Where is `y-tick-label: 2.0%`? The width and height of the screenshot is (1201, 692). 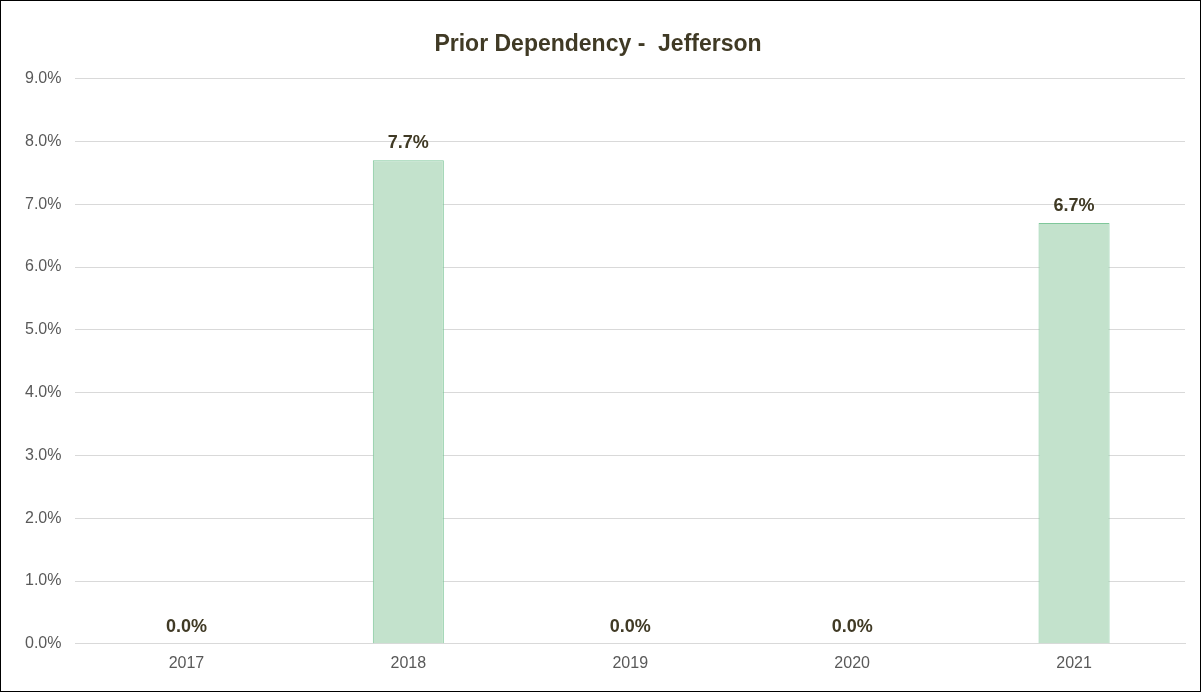
y-tick-label: 2.0% is located at coordinates (43, 517).